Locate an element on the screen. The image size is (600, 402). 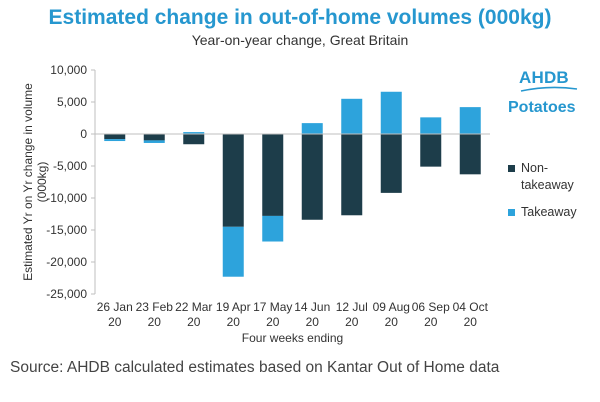
legend-label: Non-takeaway is located at coordinates (547, 176).